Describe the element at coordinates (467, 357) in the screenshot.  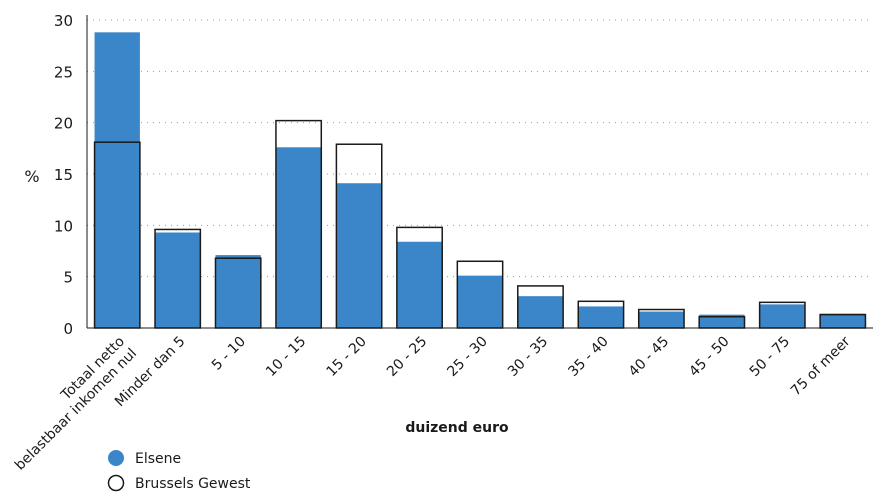
I see `x-tick-label: 25 - 30` at that location.